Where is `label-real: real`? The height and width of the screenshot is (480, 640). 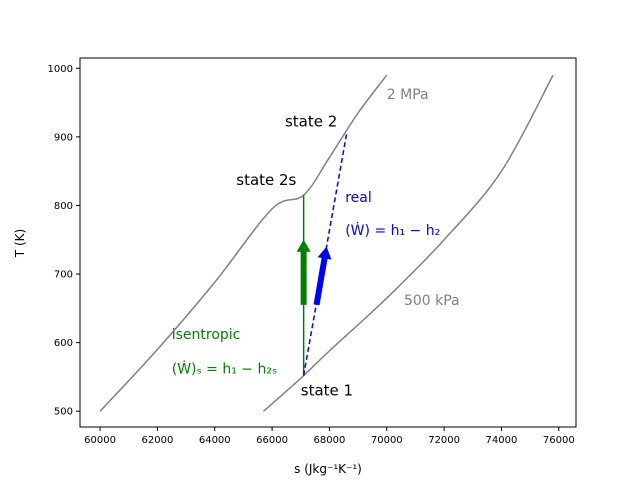 label-real: real is located at coordinates (358, 198).